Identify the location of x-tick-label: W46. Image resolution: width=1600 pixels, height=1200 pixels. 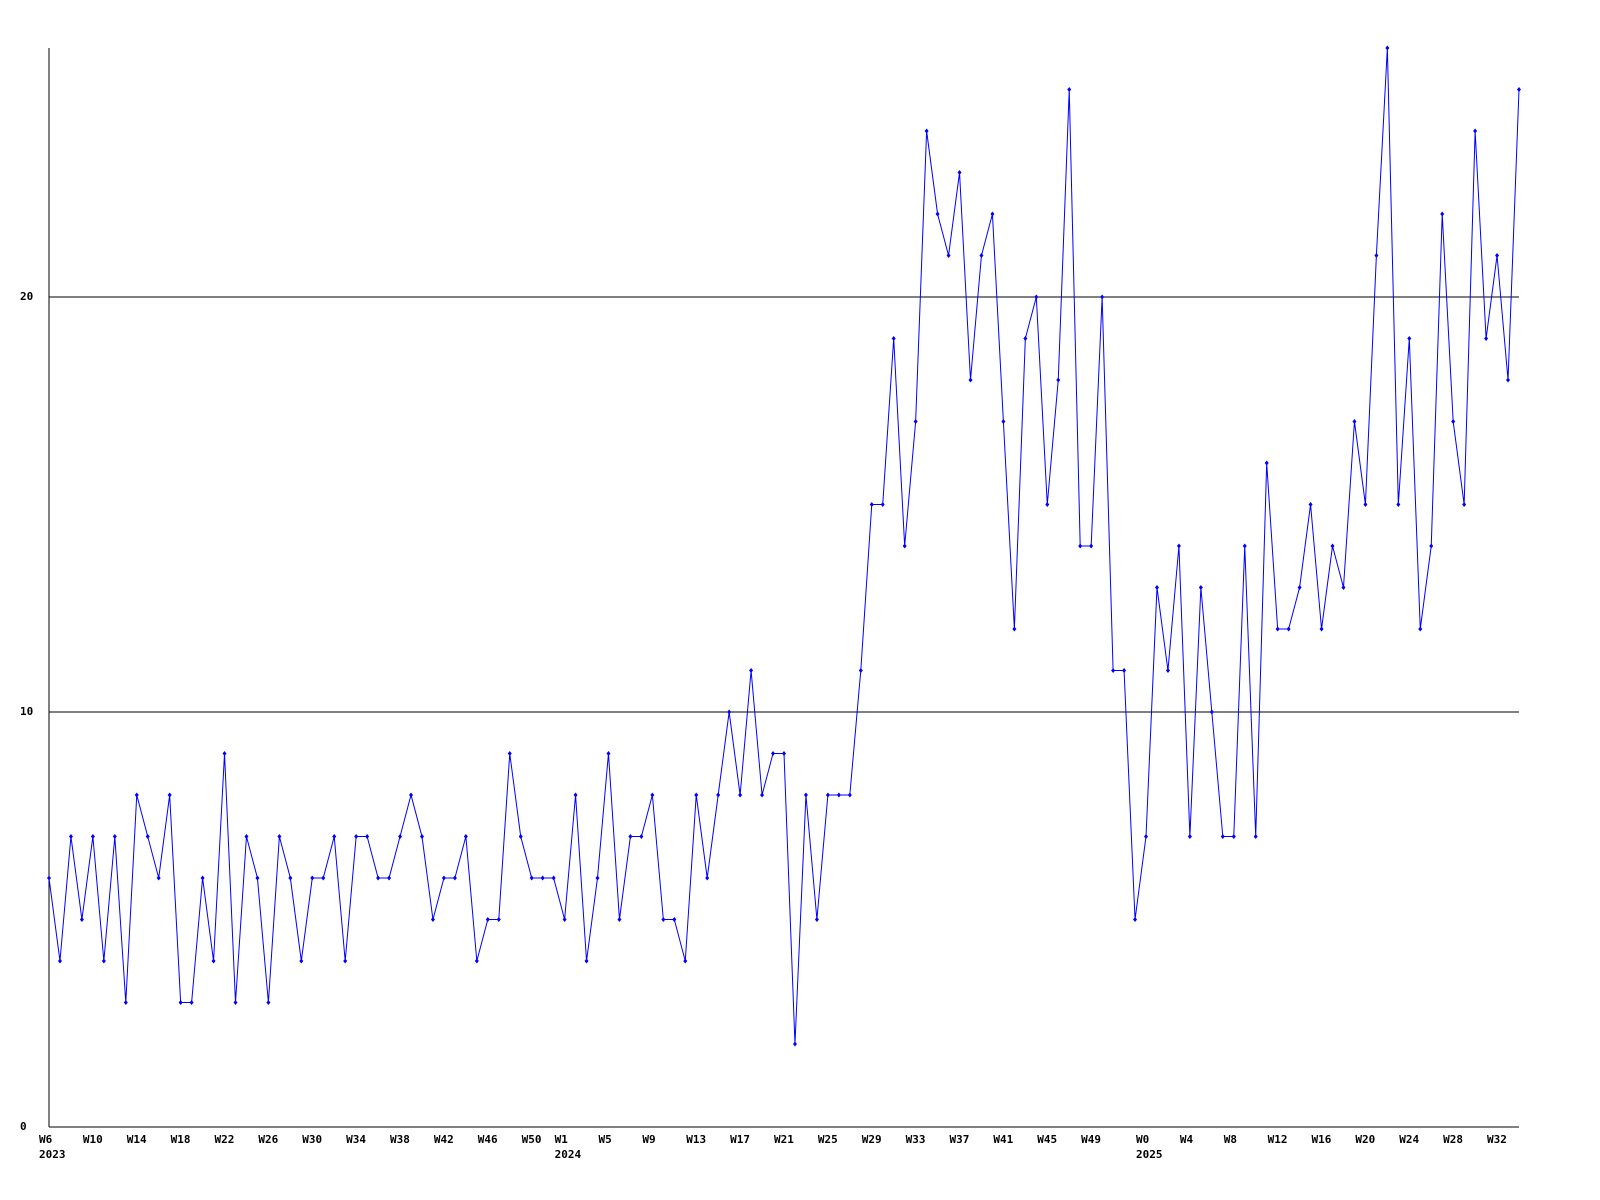
(488, 1139).